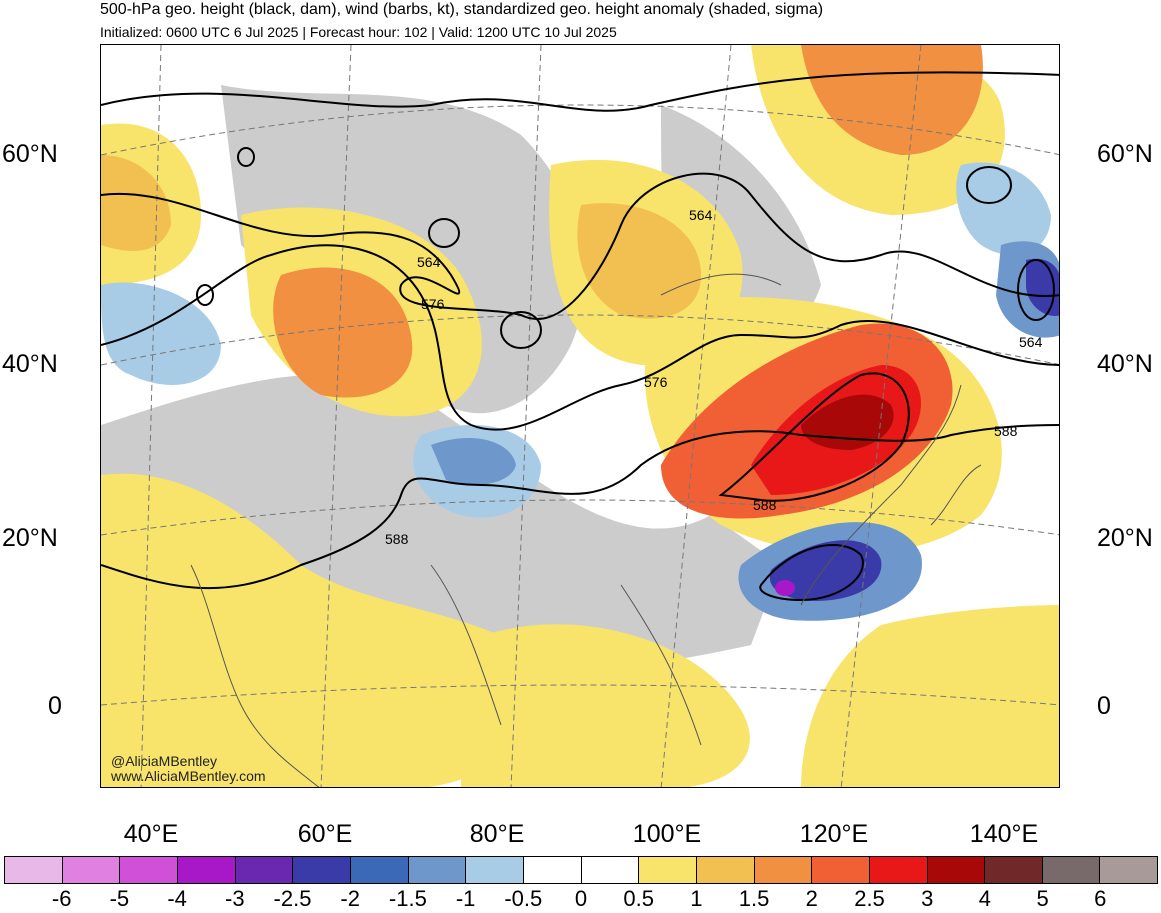 This screenshot has height=913, width=1161. What do you see at coordinates (1104, 706) in the screenshot?
I see `lat-label-right: 0` at bounding box center [1104, 706].